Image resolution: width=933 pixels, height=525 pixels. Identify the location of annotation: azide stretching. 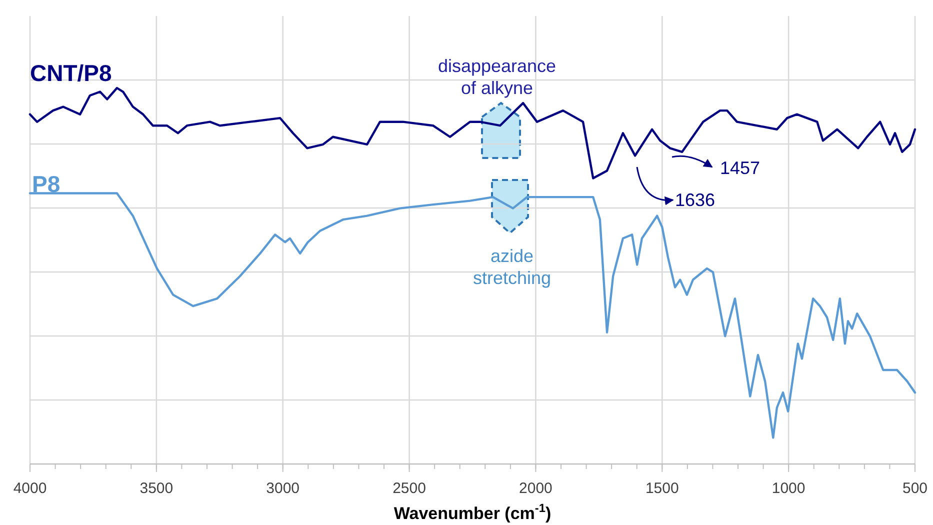
(512, 267).